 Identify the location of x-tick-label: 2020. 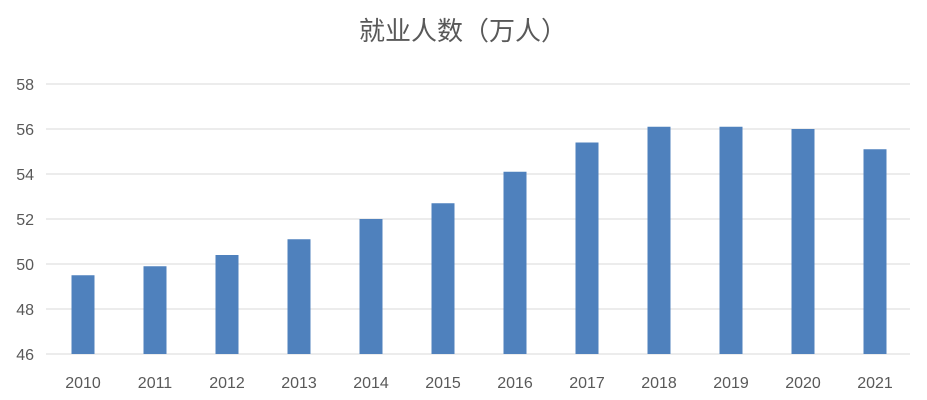
(803, 383).